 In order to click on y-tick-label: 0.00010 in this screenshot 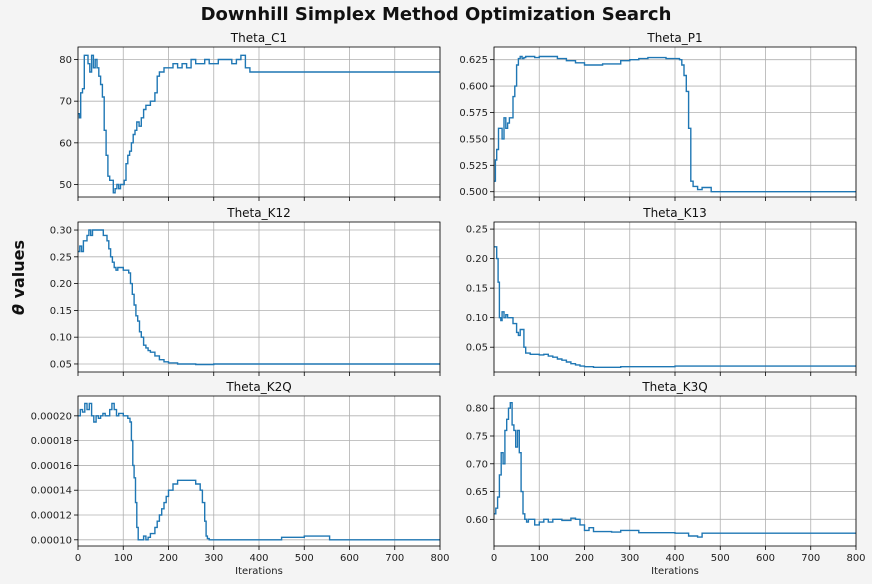, I will do `click(51, 540)`.